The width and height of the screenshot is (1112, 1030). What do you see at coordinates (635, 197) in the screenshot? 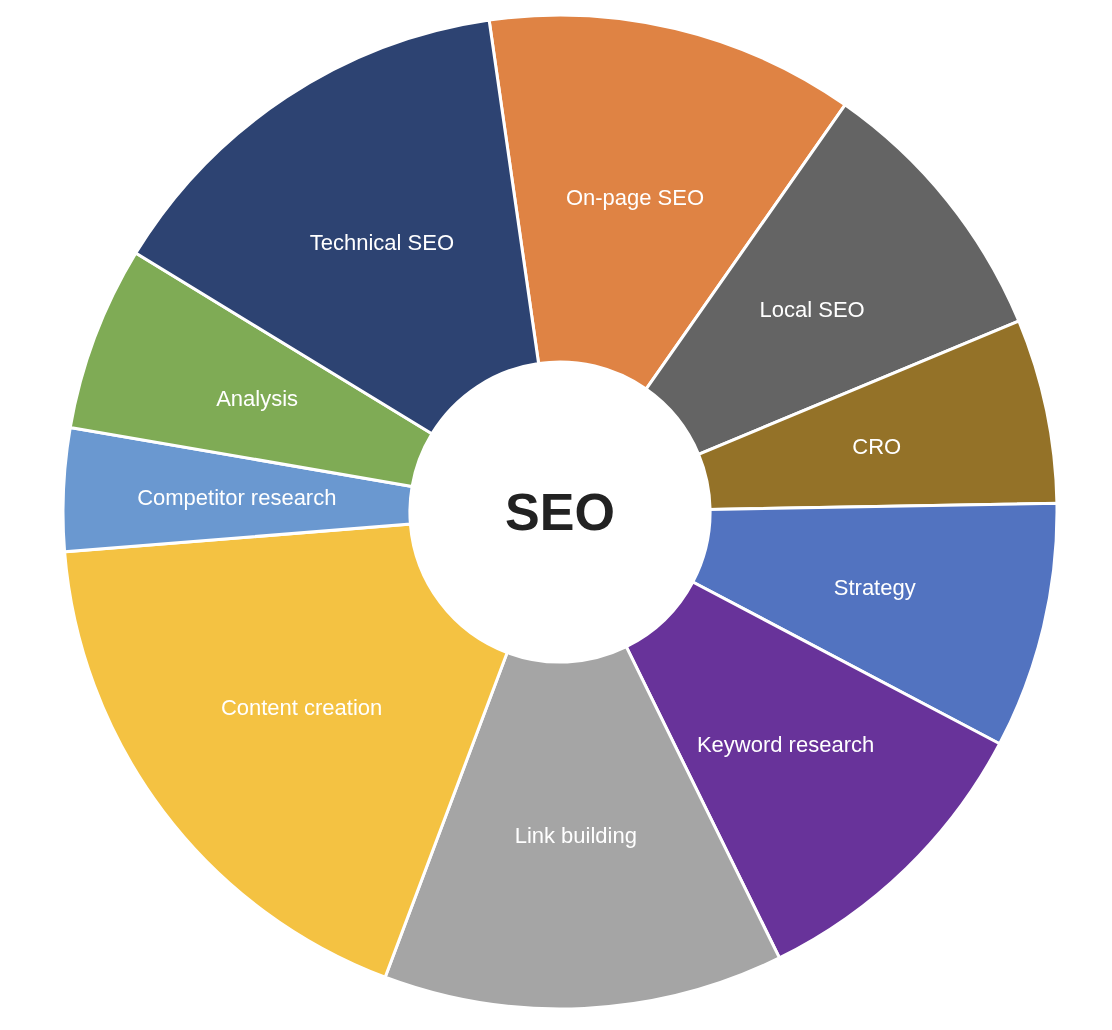
I see `slice-label: On-page SEO` at bounding box center [635, 197].